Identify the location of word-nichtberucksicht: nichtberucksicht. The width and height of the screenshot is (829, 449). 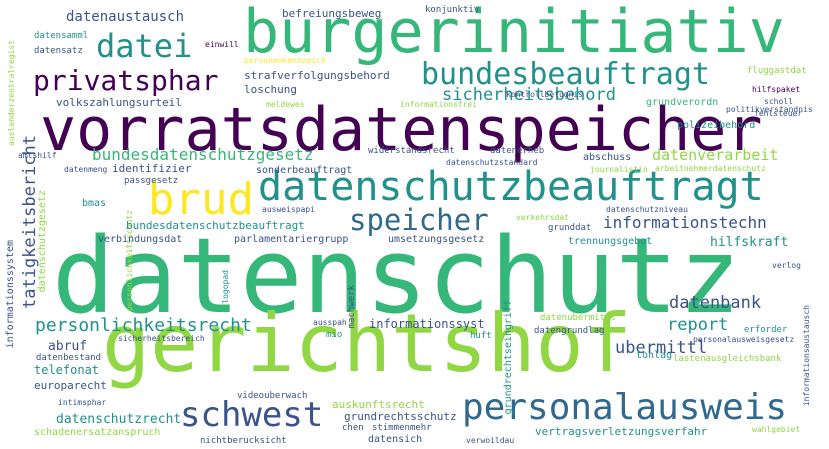
(243, 441).